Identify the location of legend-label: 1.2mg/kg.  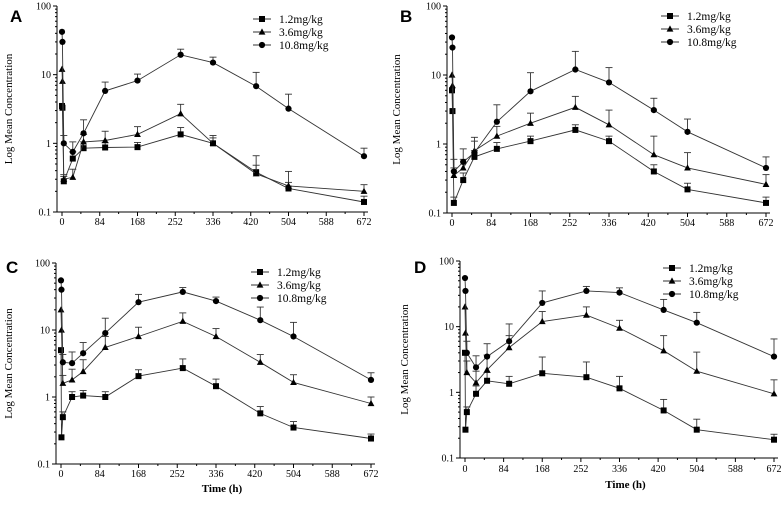
(299, 273).